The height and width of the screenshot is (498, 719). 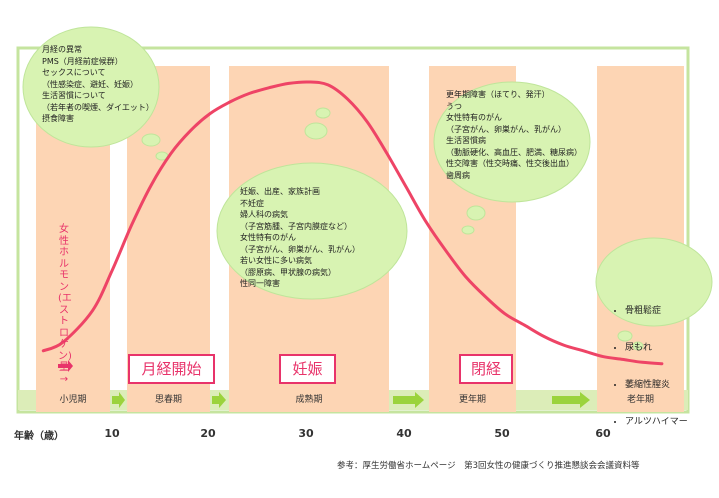 I want to click on stage-bg-menopause, so click(x=472, y=400).